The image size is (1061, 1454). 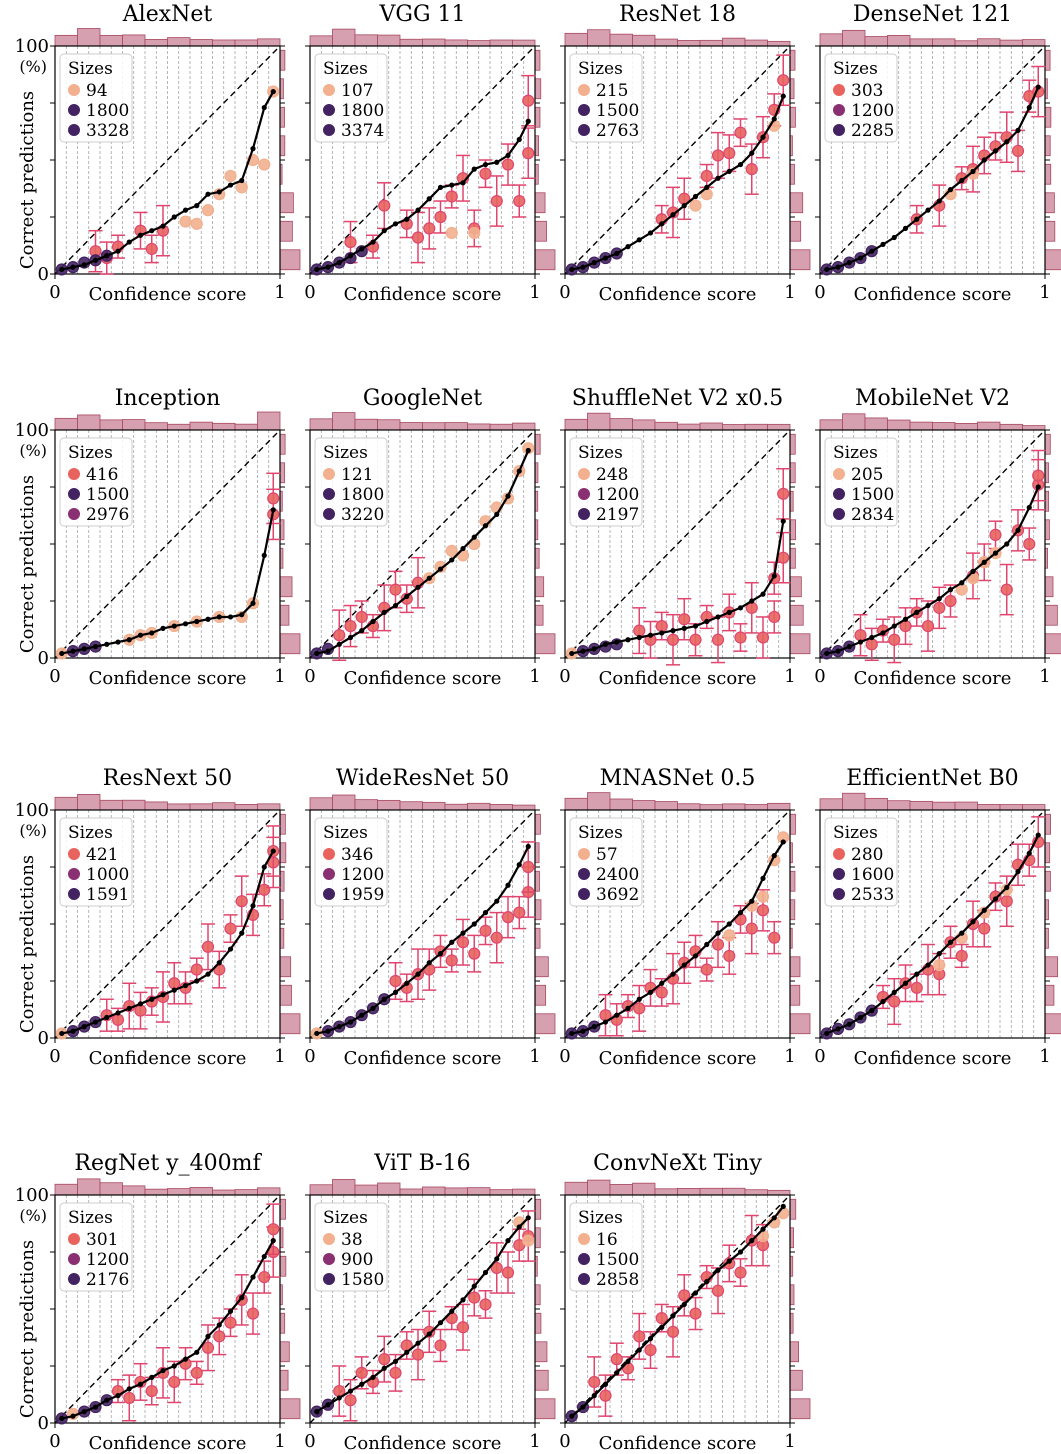 What do you see at coordinates (107, 131) in the screenshot?
I see `legend-label: 3328` at bounding box center [107, 131].